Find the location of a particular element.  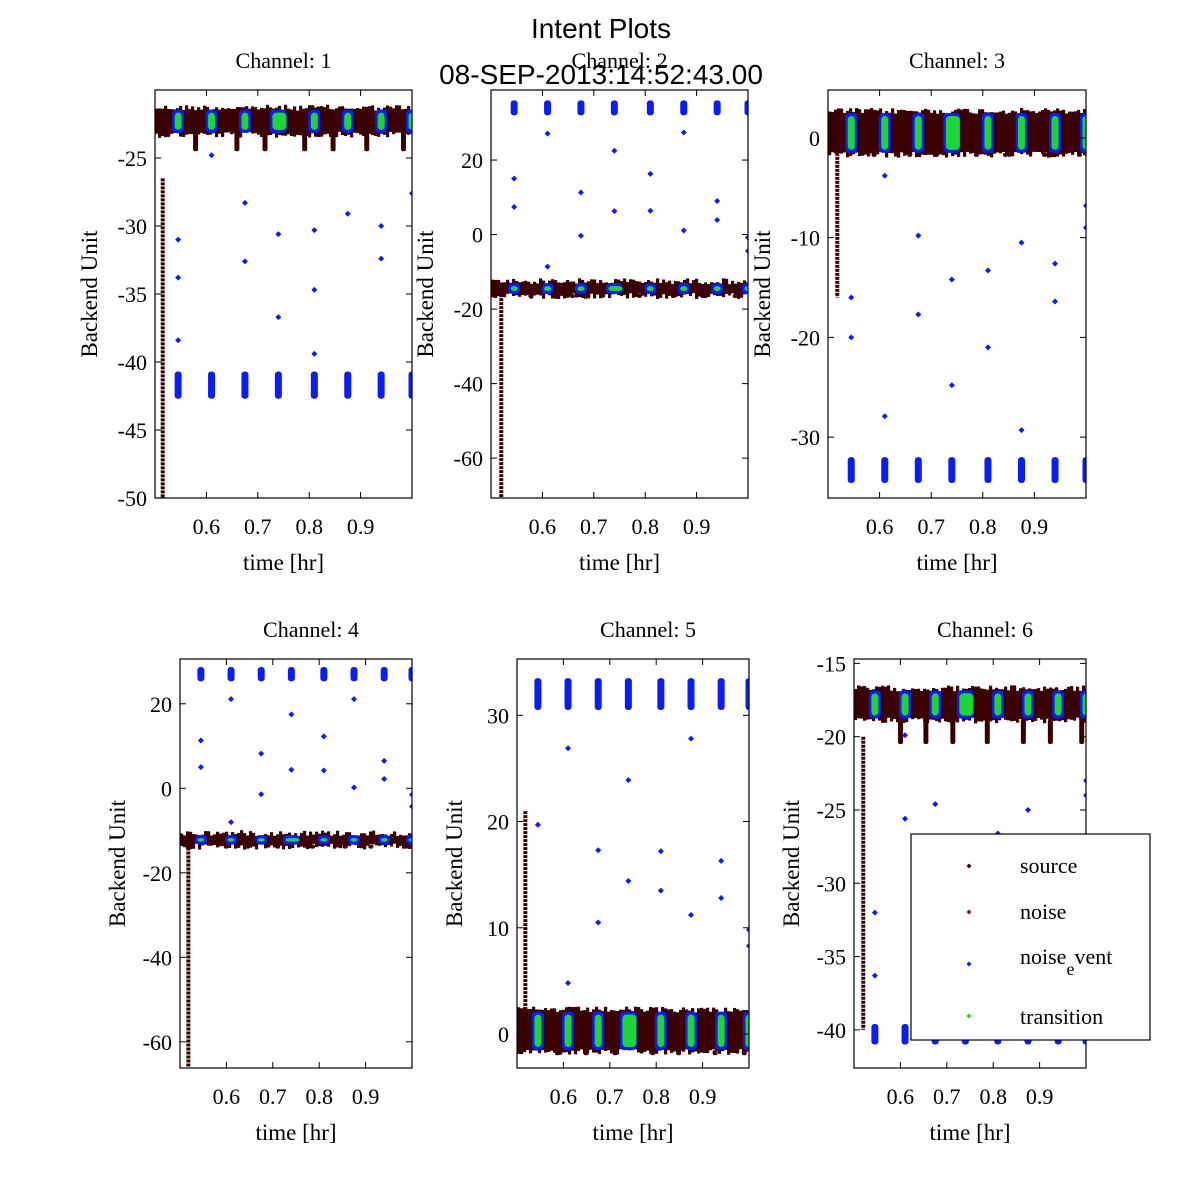

legend-entry-transition: transition is located at coordinates (1034, 1016).